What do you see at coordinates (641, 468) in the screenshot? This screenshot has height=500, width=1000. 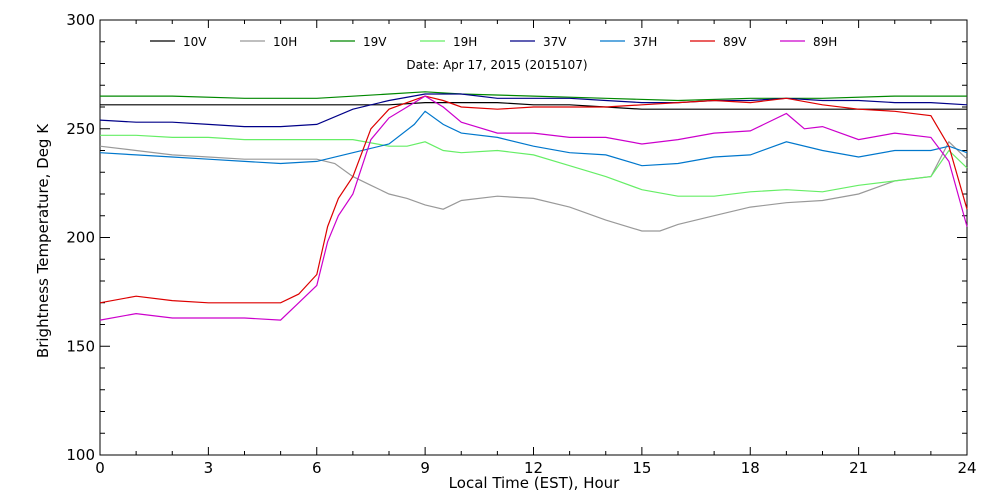 I see `x-tick-label: 15` at bounding box center [641, 468].